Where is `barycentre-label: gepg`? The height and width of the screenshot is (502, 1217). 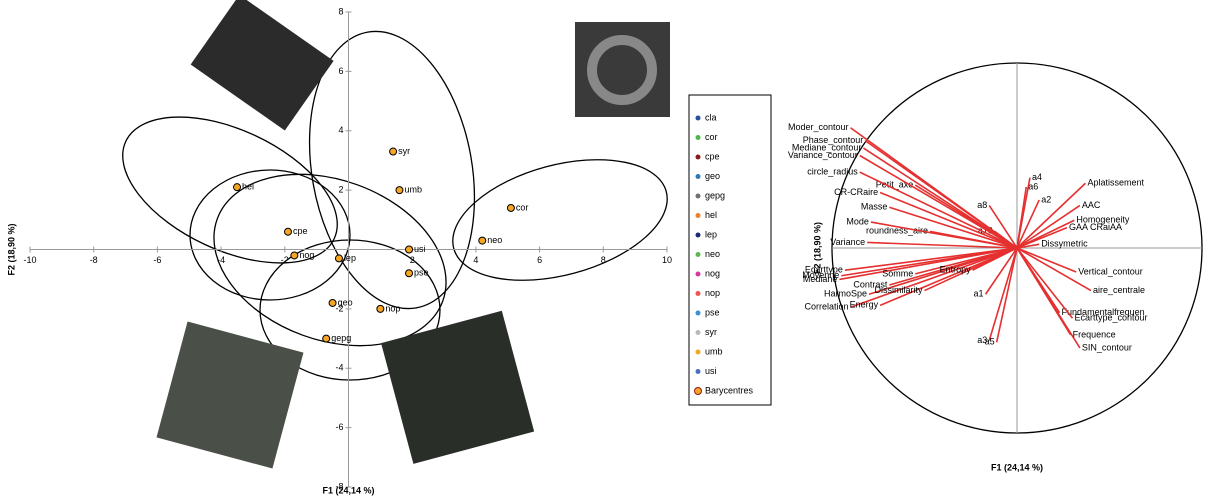
barycentre-label: gepg is located at coordinates (341, 338).